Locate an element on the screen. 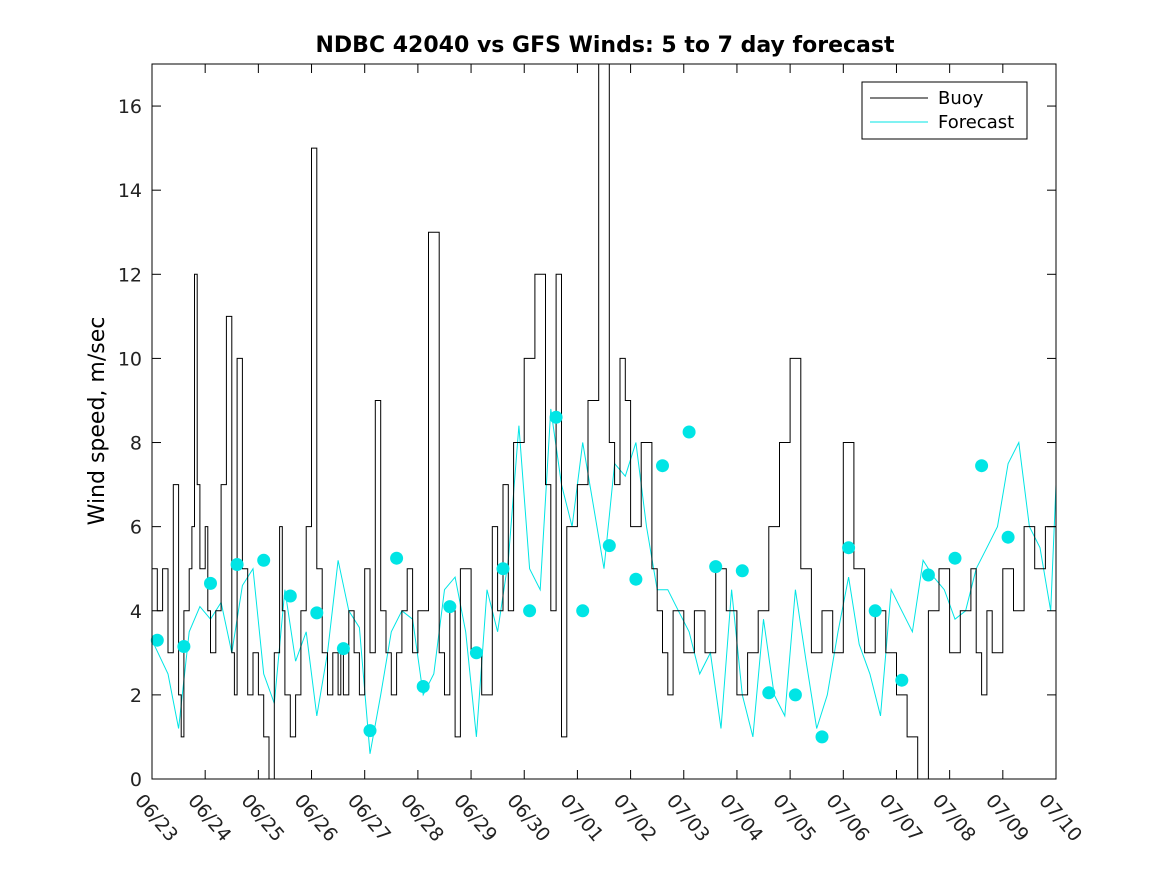 The image size is (1167, 875). x-tick-label: 06/24 is located at coordinates (209, 818).